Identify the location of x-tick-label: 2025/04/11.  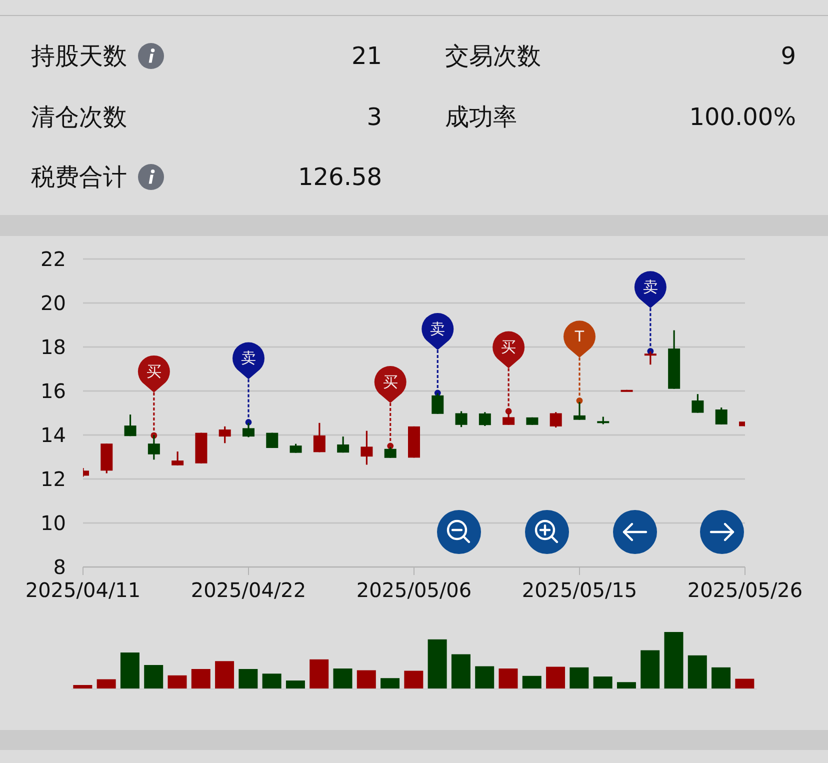
(83, 590).